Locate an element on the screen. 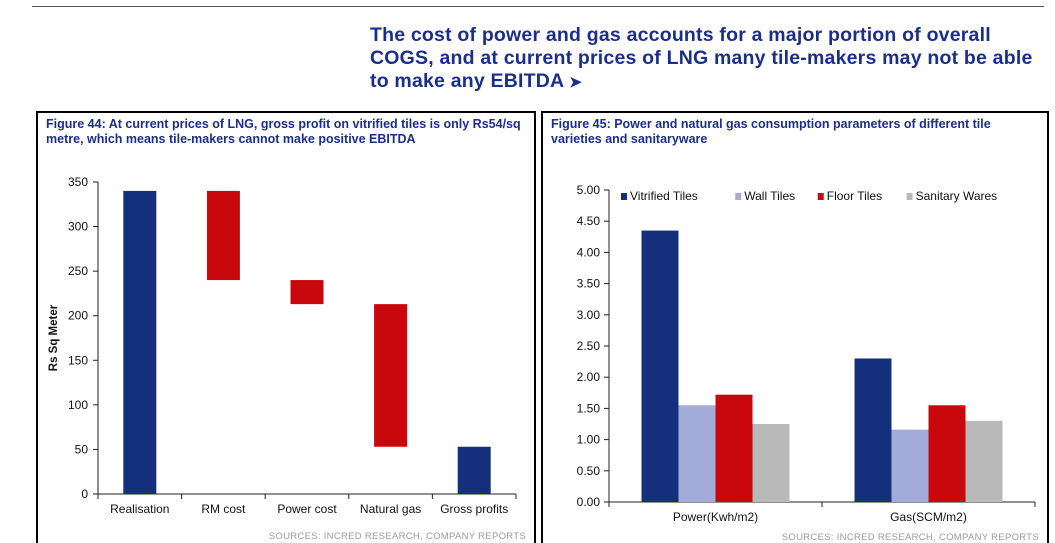  y-tick-label: 2.00 is located at coordinates (589, 377).